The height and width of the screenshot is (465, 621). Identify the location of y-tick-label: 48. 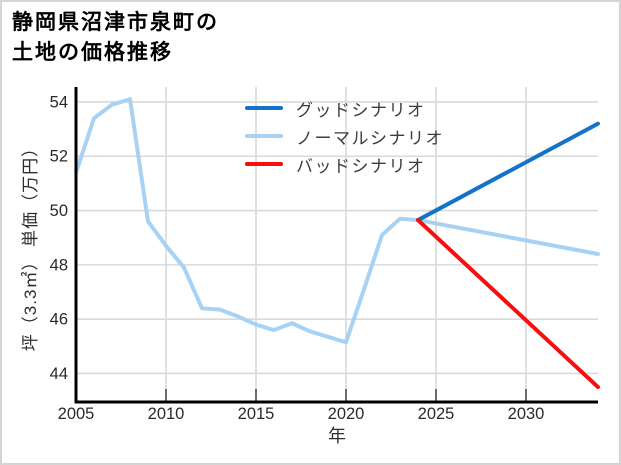
(59, 265).